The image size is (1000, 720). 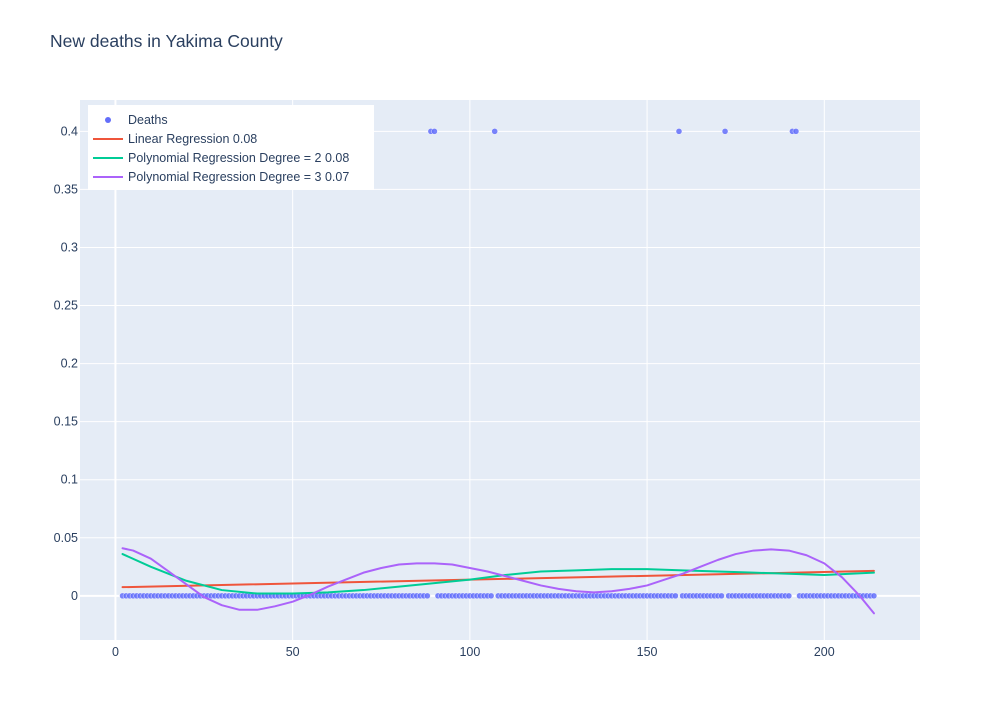 I want to click on legend-item: Deaths, so click(x=136, y=120).